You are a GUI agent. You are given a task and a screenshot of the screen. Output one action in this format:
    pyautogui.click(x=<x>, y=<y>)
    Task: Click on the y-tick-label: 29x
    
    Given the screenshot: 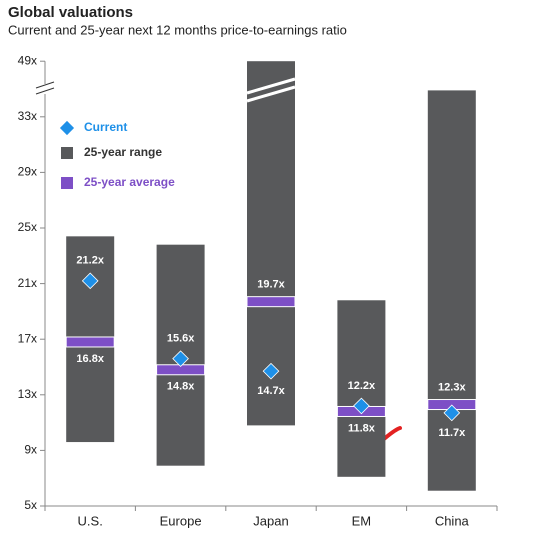 What is the action you would take?
    pyautogui.click(x=27, y=172)
    